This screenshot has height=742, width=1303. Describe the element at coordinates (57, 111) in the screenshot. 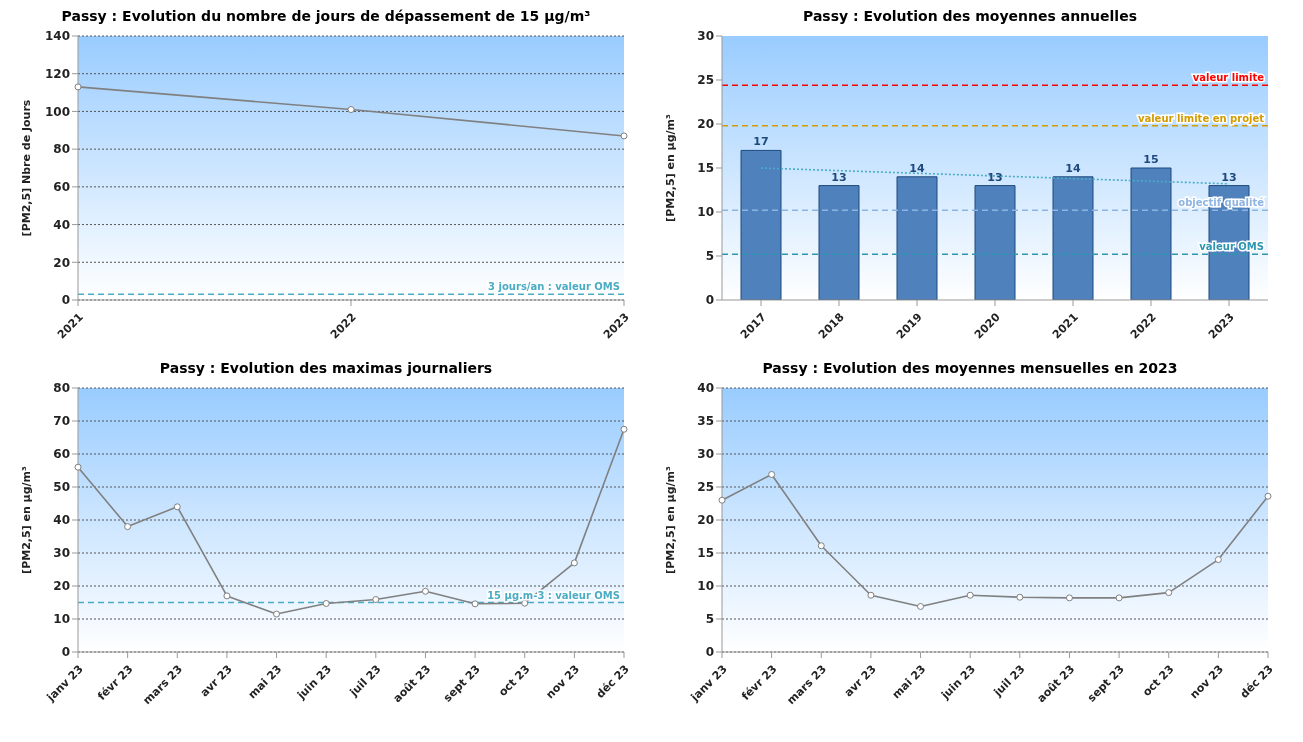

I see `y-tick-label: 100` at that location.